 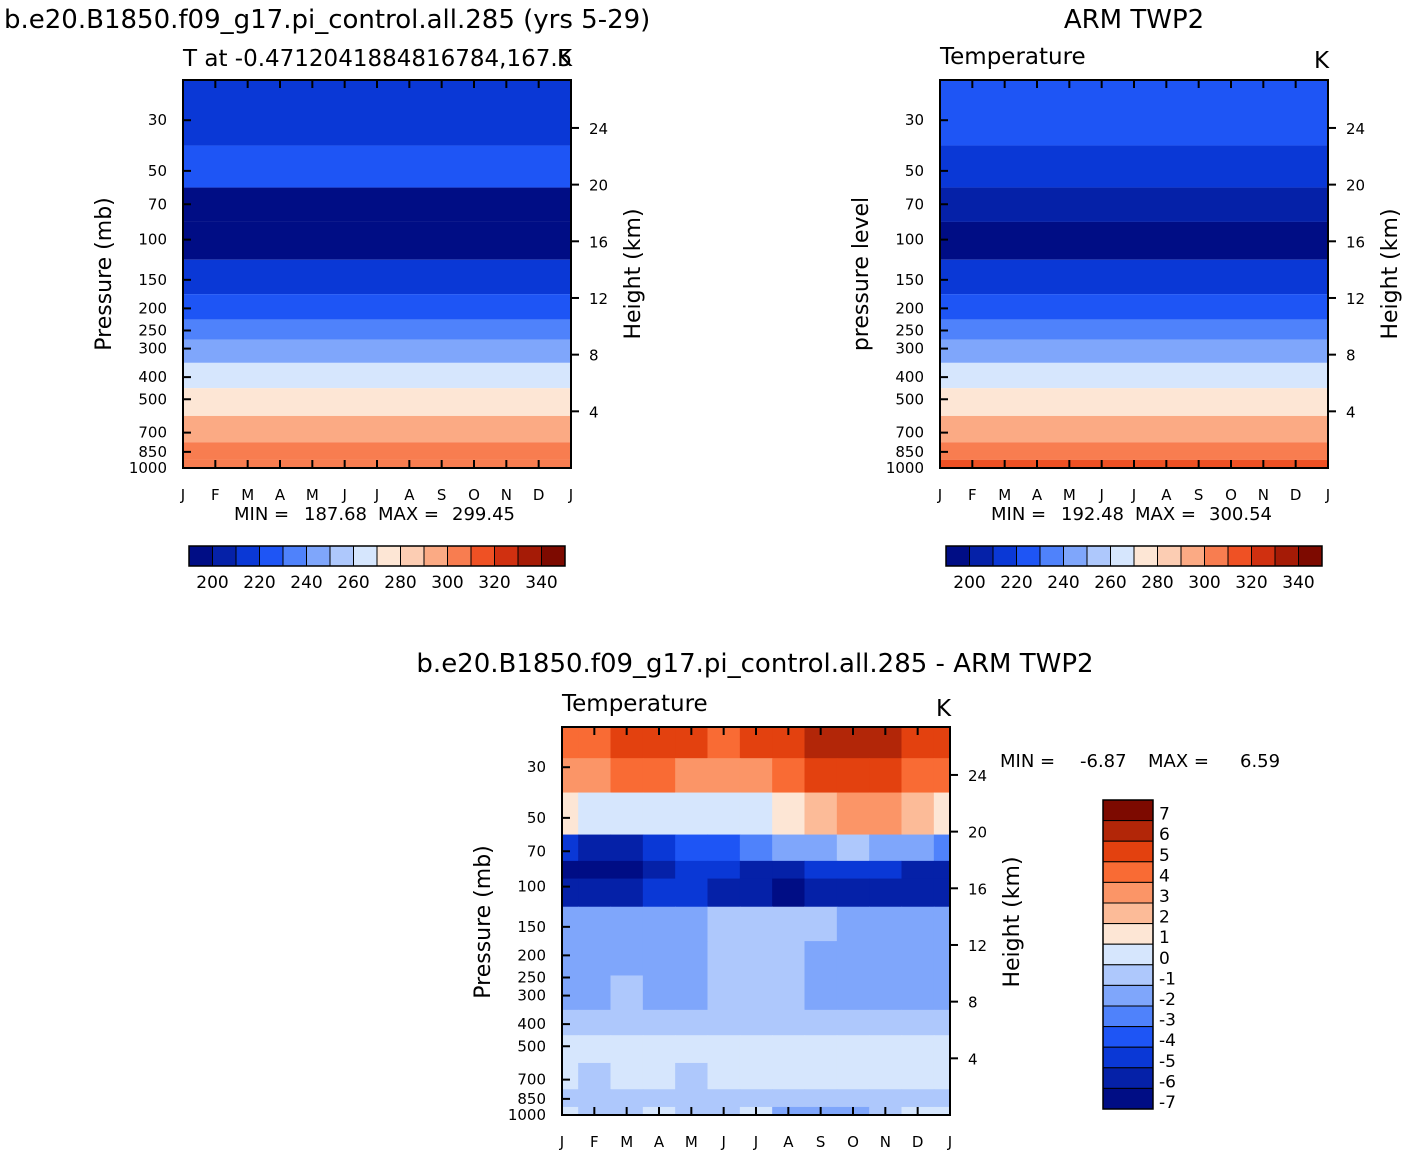 What do you see at coordinates (755, 1142) in the screenshot?
I see `panel-diff-month-label: J` at bounding box center [755, 1142].